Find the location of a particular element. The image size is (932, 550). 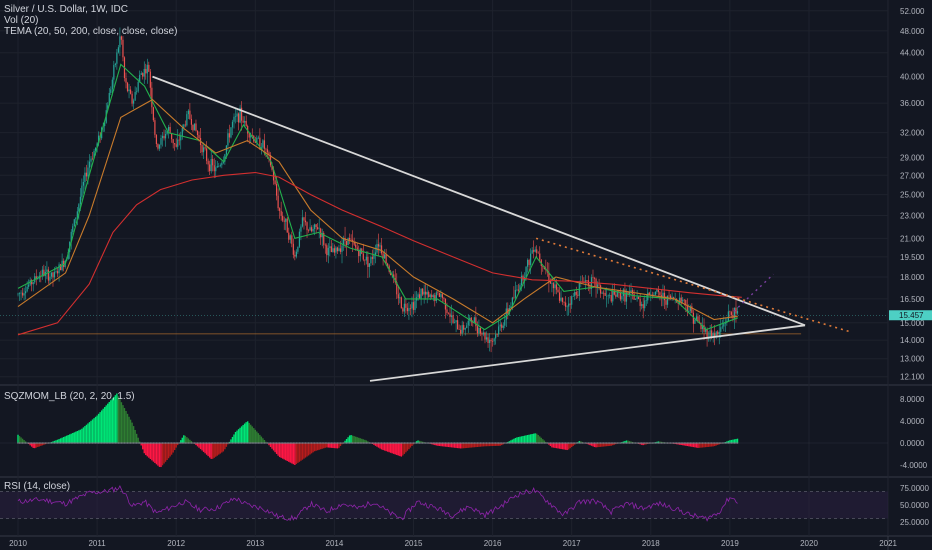

symbol-title: Silver / U.S. Dollar, 1W, IDC is located at coordinates (66, 9).